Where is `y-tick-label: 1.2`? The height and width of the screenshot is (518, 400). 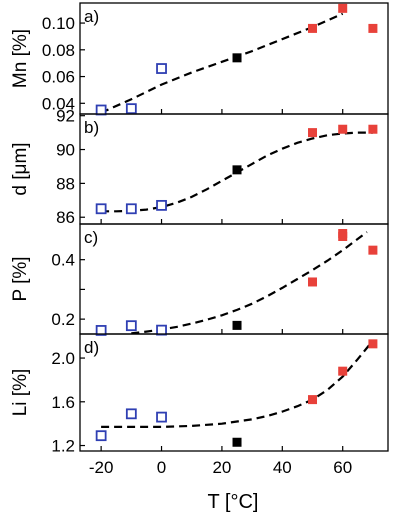 y-tick-label: 1.2 is located at coordinates (63, 446).